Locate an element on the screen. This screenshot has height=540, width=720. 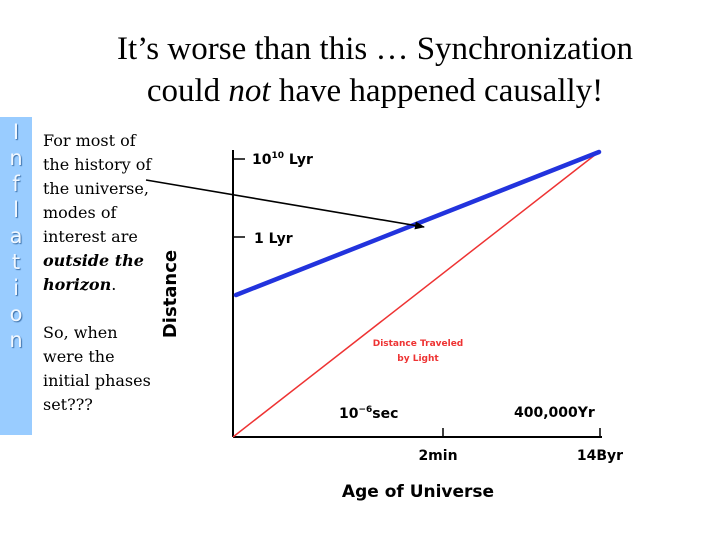
paragraph-line: horizon. is located at coordinates (108, 285).